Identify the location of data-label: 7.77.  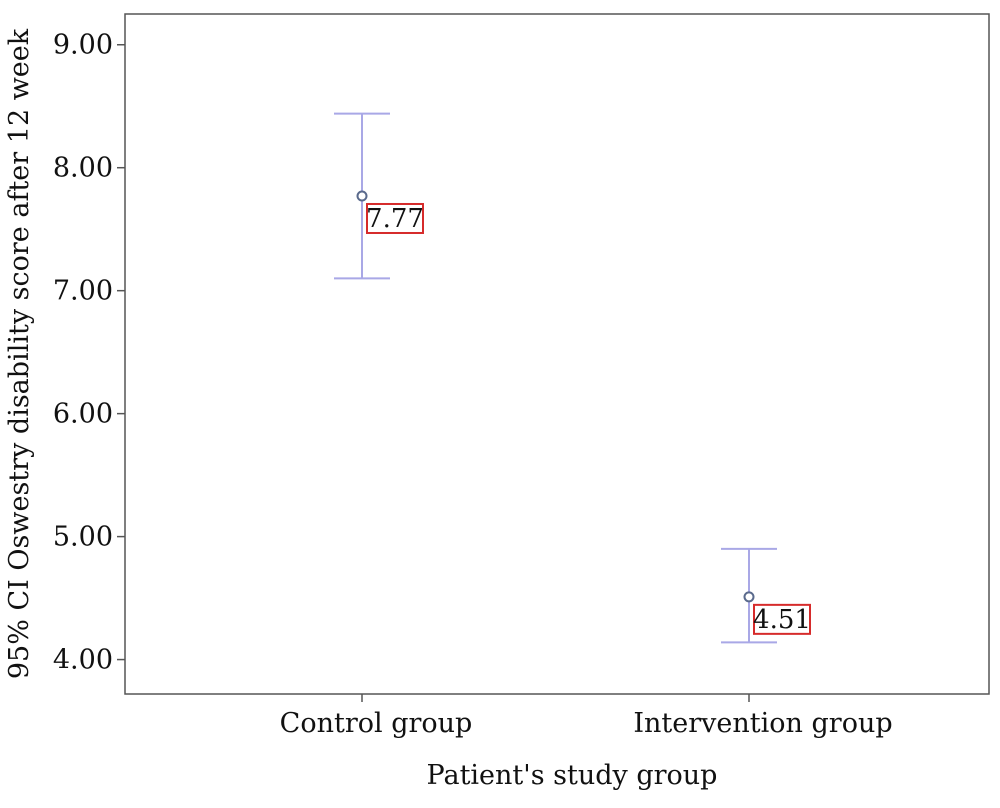
(395, 219).